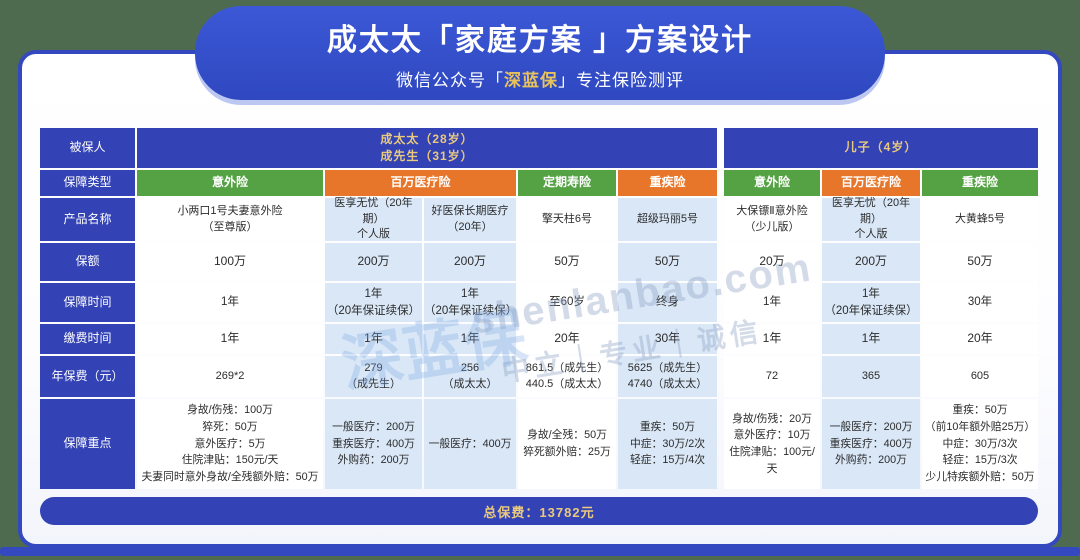 The width and height of the screenshot is (1080, 560). I want to click on row-label-type: 保障类型, so click(87, 183).